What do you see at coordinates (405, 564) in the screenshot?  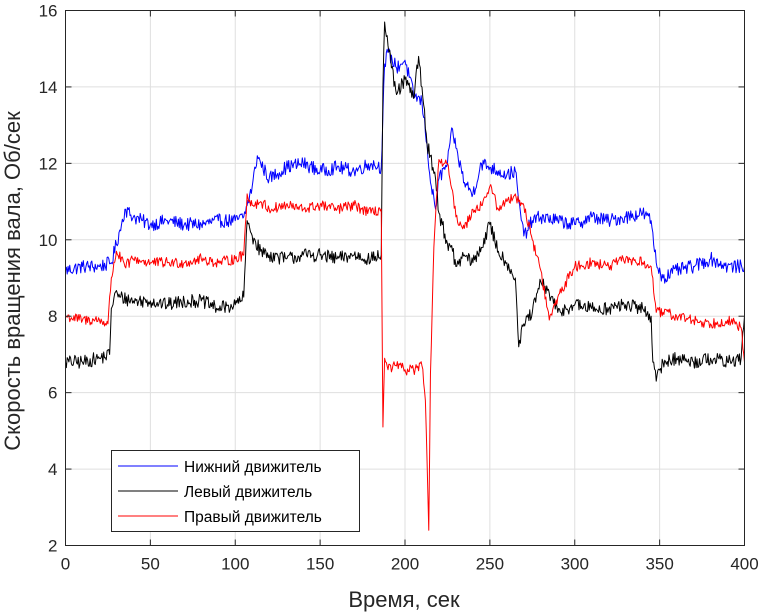 I see `x-tick-label: 200` at bounding box center [405, 564].